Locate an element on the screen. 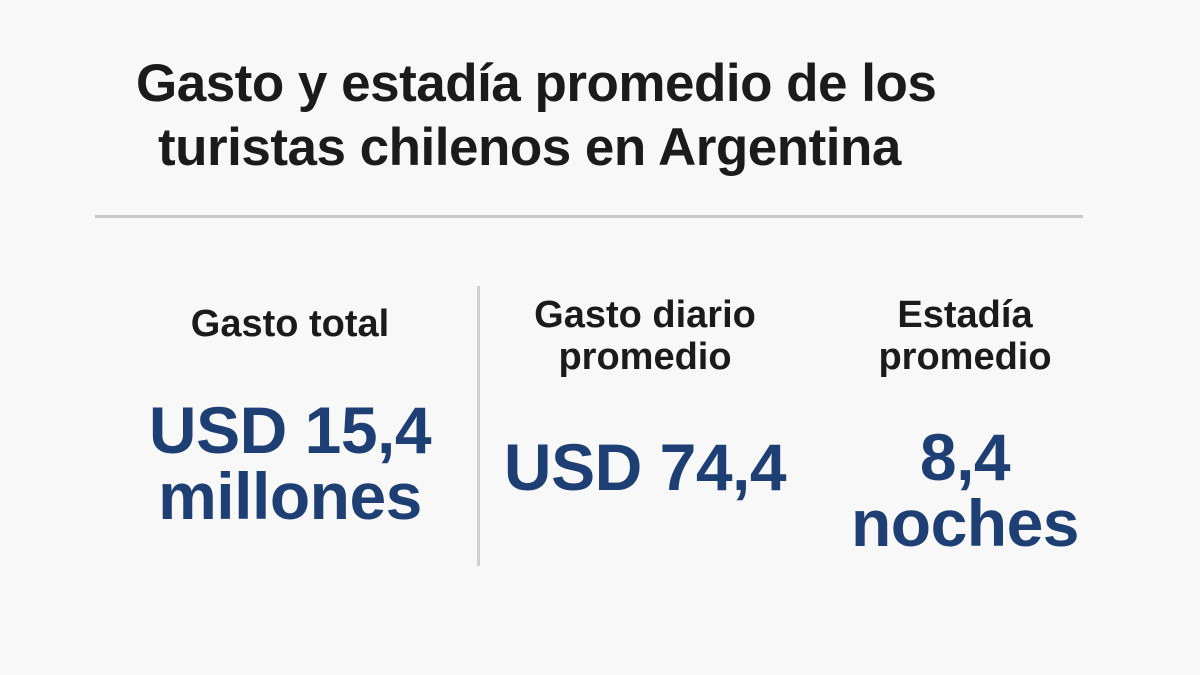 The width and height of the screenshot is (1200, 675). title-line-2: turistas chilenos en Argentina is located at coordinates (529, 147).